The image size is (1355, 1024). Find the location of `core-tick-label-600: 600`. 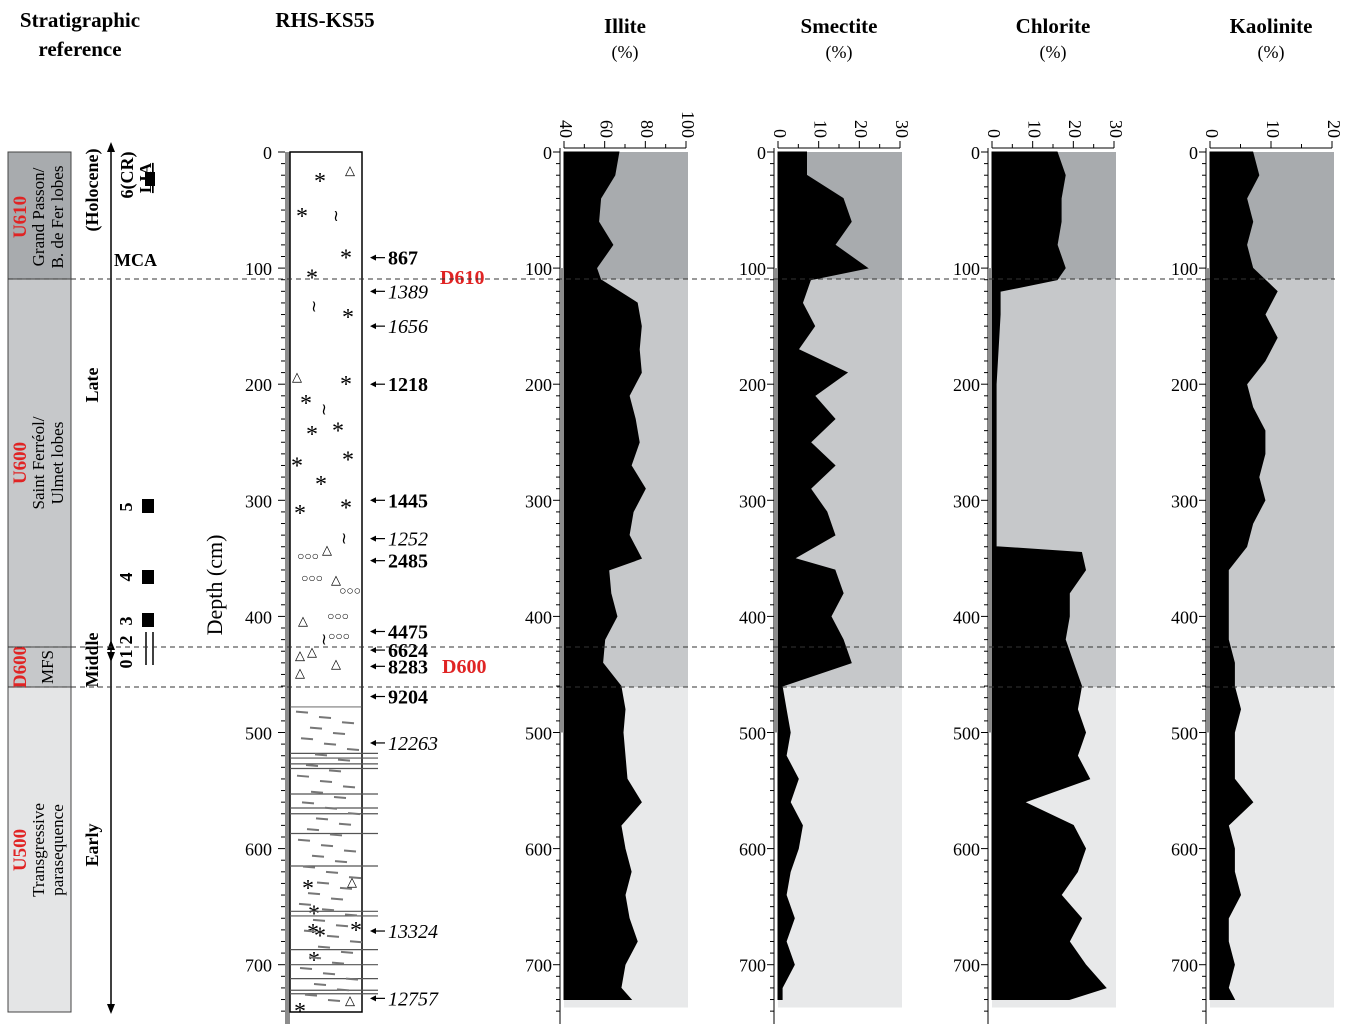

core-tick-label-600: 600 is located at coordinates (258, 850).